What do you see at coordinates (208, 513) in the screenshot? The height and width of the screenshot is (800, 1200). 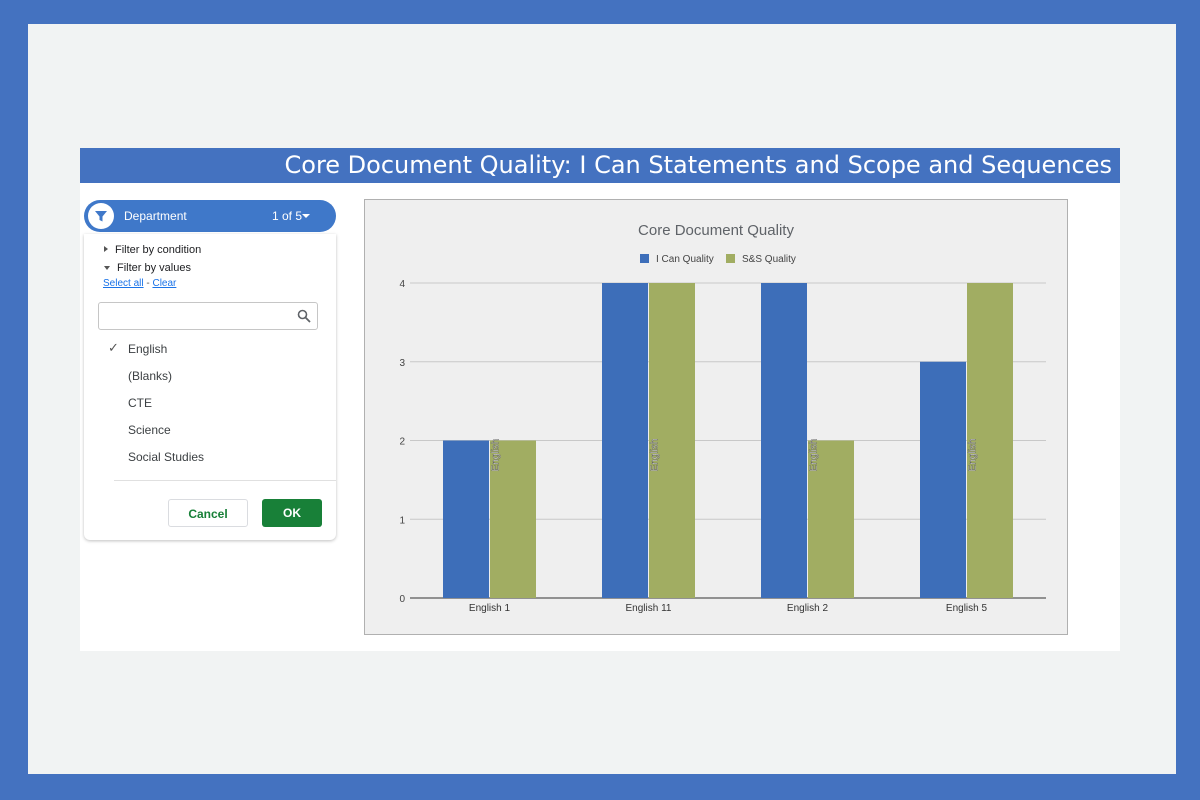 I see `cancel-button: Cancel` at bounding box center [208, 513].